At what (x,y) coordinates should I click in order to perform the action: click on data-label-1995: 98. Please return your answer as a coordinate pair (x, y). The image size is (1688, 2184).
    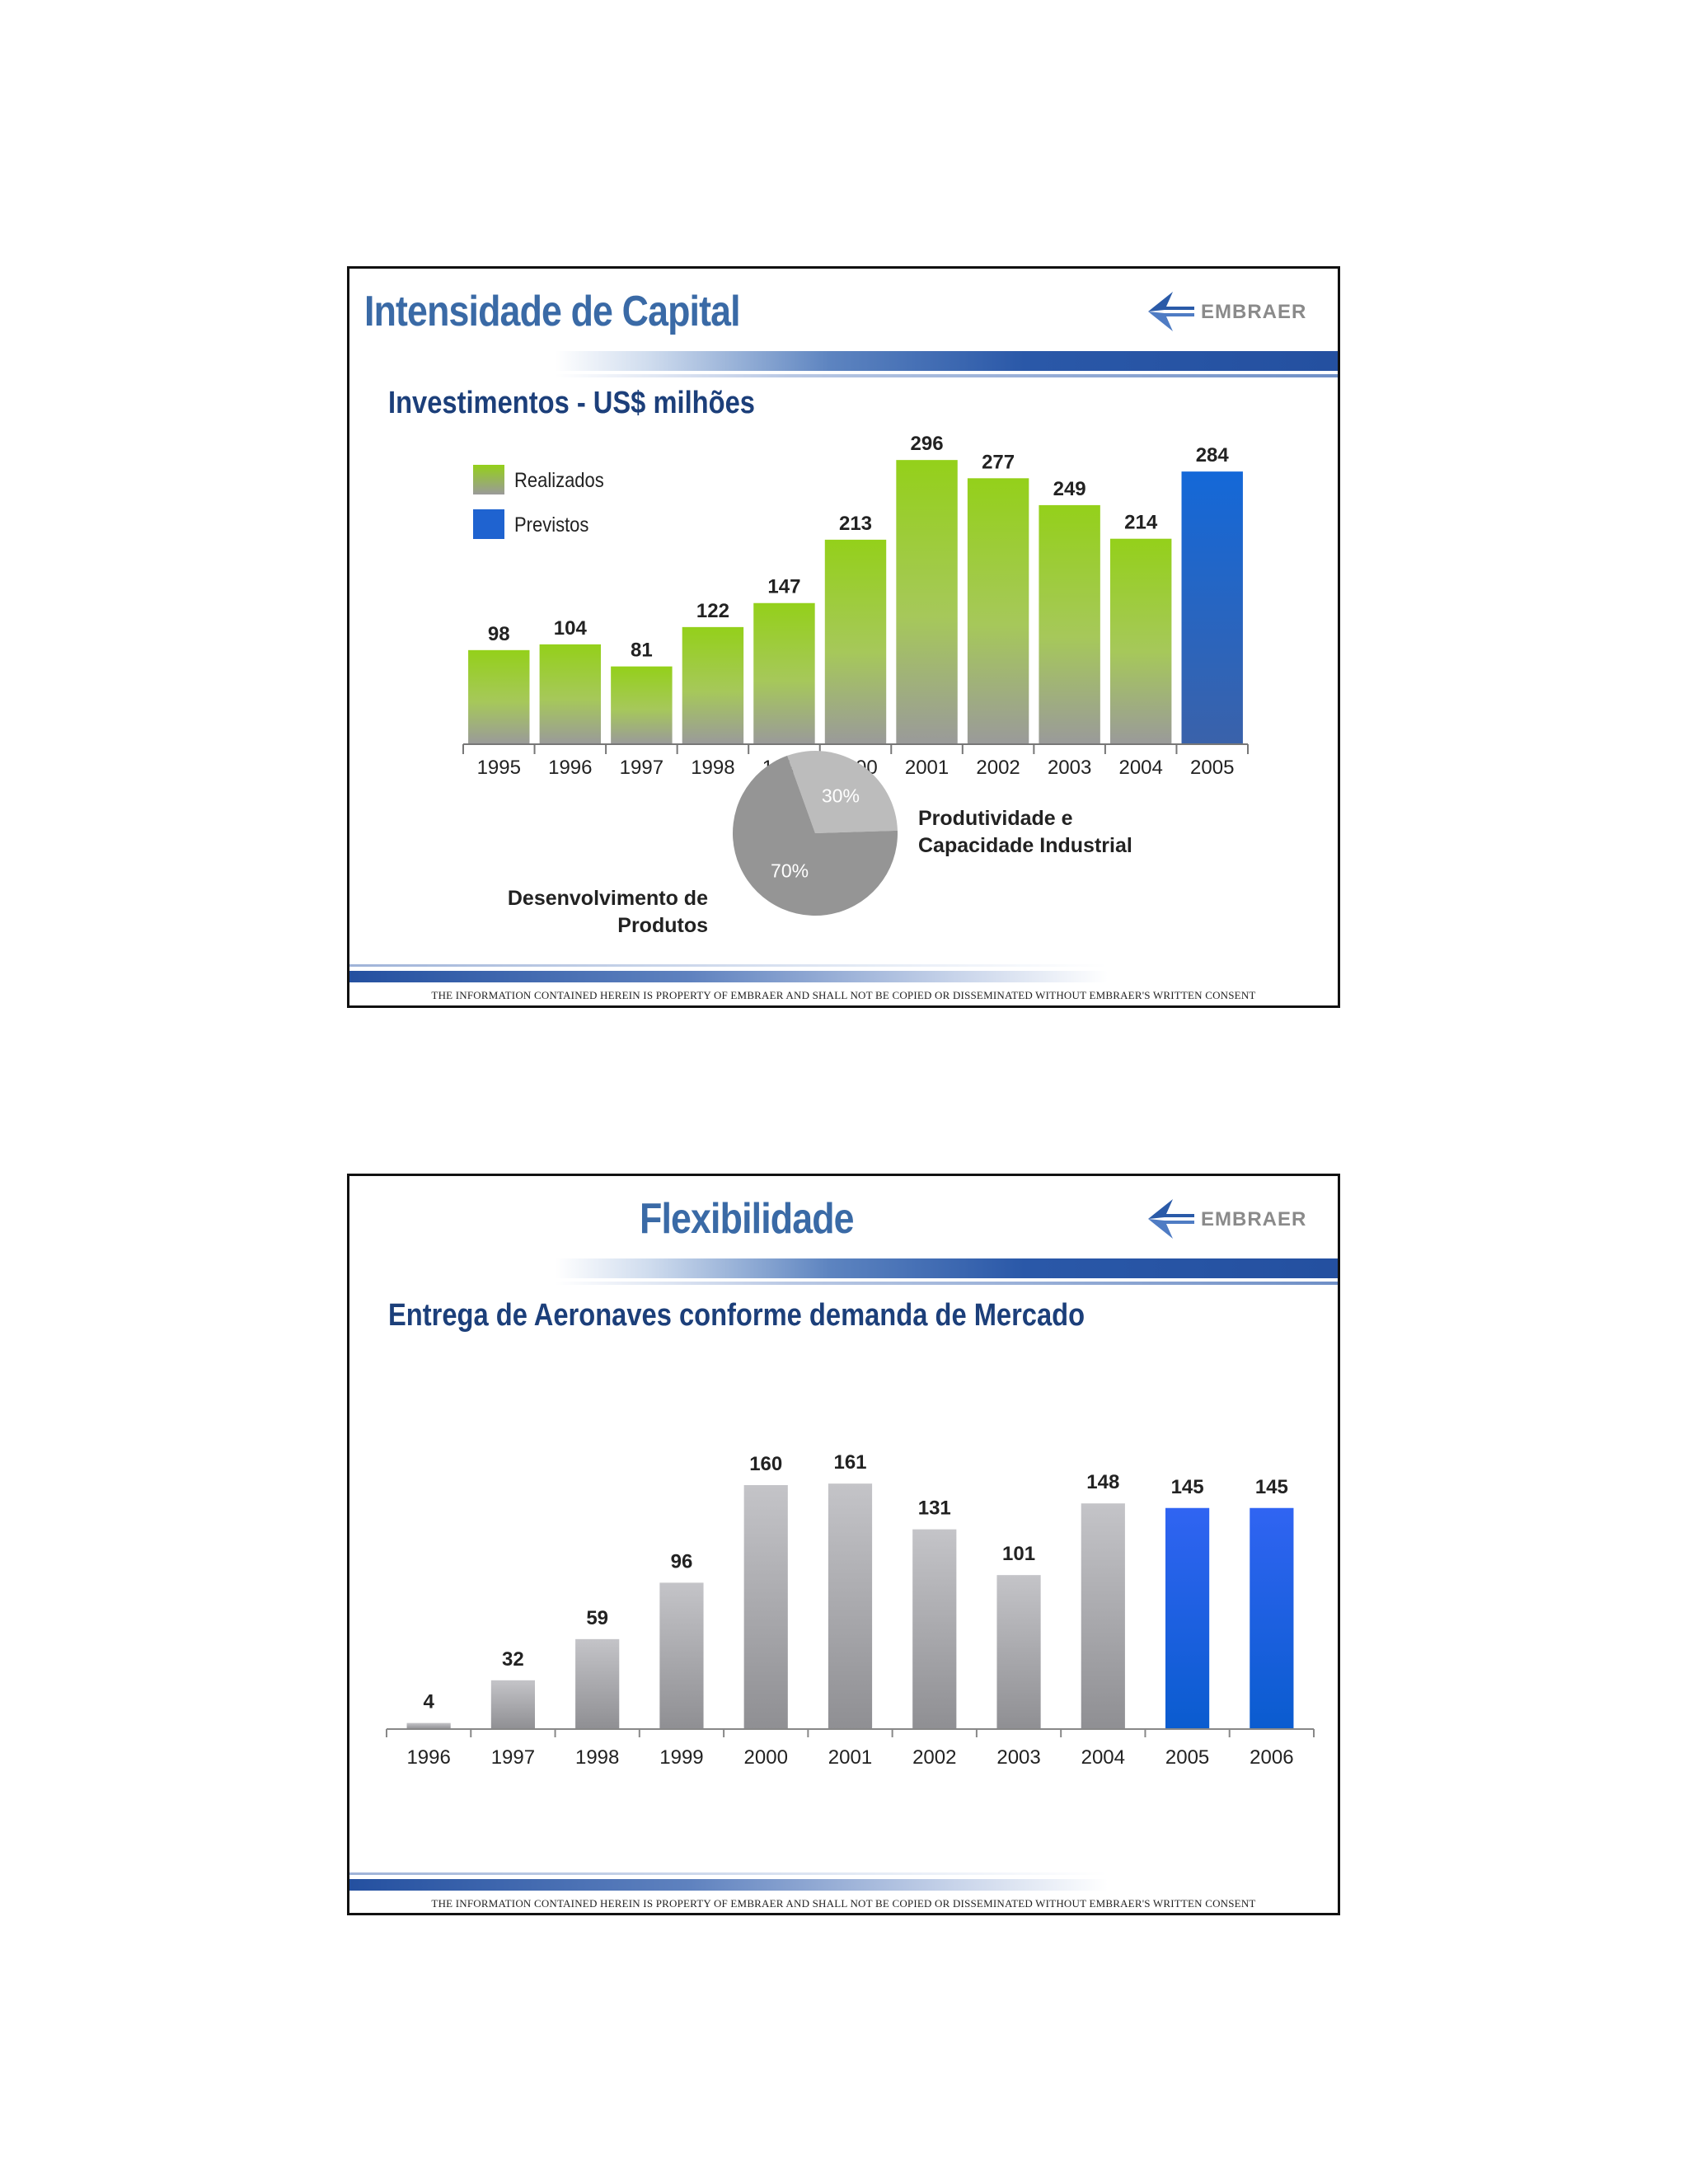
    Looking at the image, I should click on (499, 634).